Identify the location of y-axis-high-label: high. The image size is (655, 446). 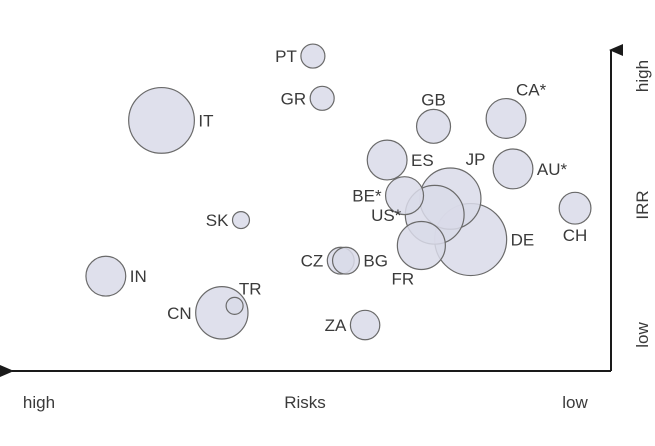
(642, 76).